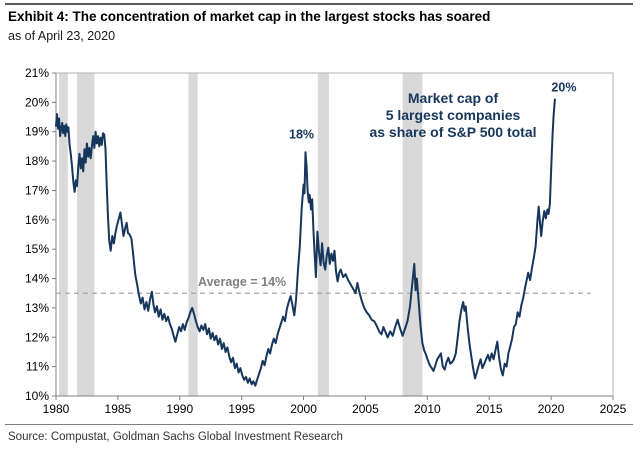 The image size is (640, 451). Describe the element at coordinates (319, 424) in the screenshot. I see `source-divider` at that location.